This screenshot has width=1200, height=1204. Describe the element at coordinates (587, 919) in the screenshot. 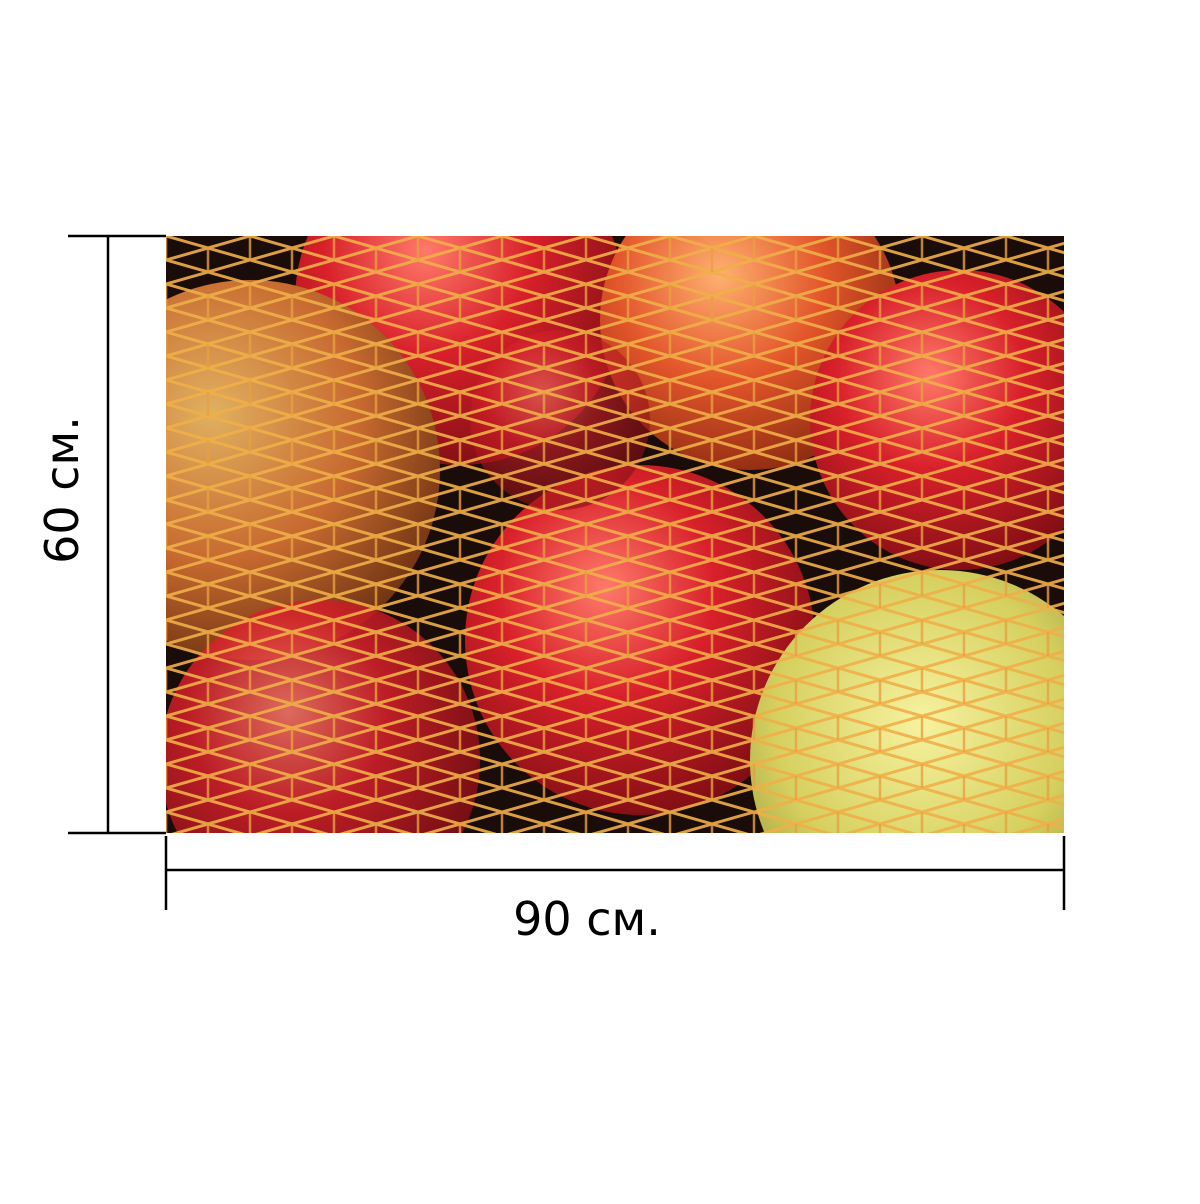

I see `width-label: 90 см.` at that location.